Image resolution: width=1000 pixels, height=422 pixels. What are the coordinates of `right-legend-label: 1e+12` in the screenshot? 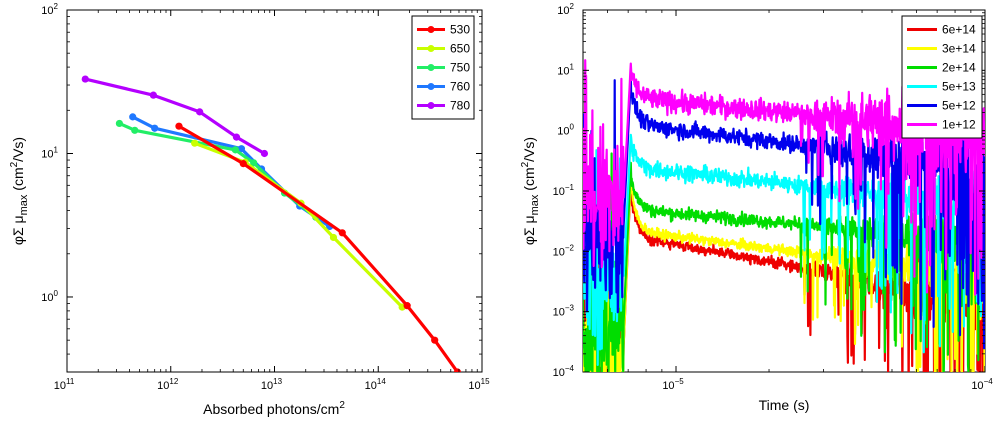 It's located at (959, 125).